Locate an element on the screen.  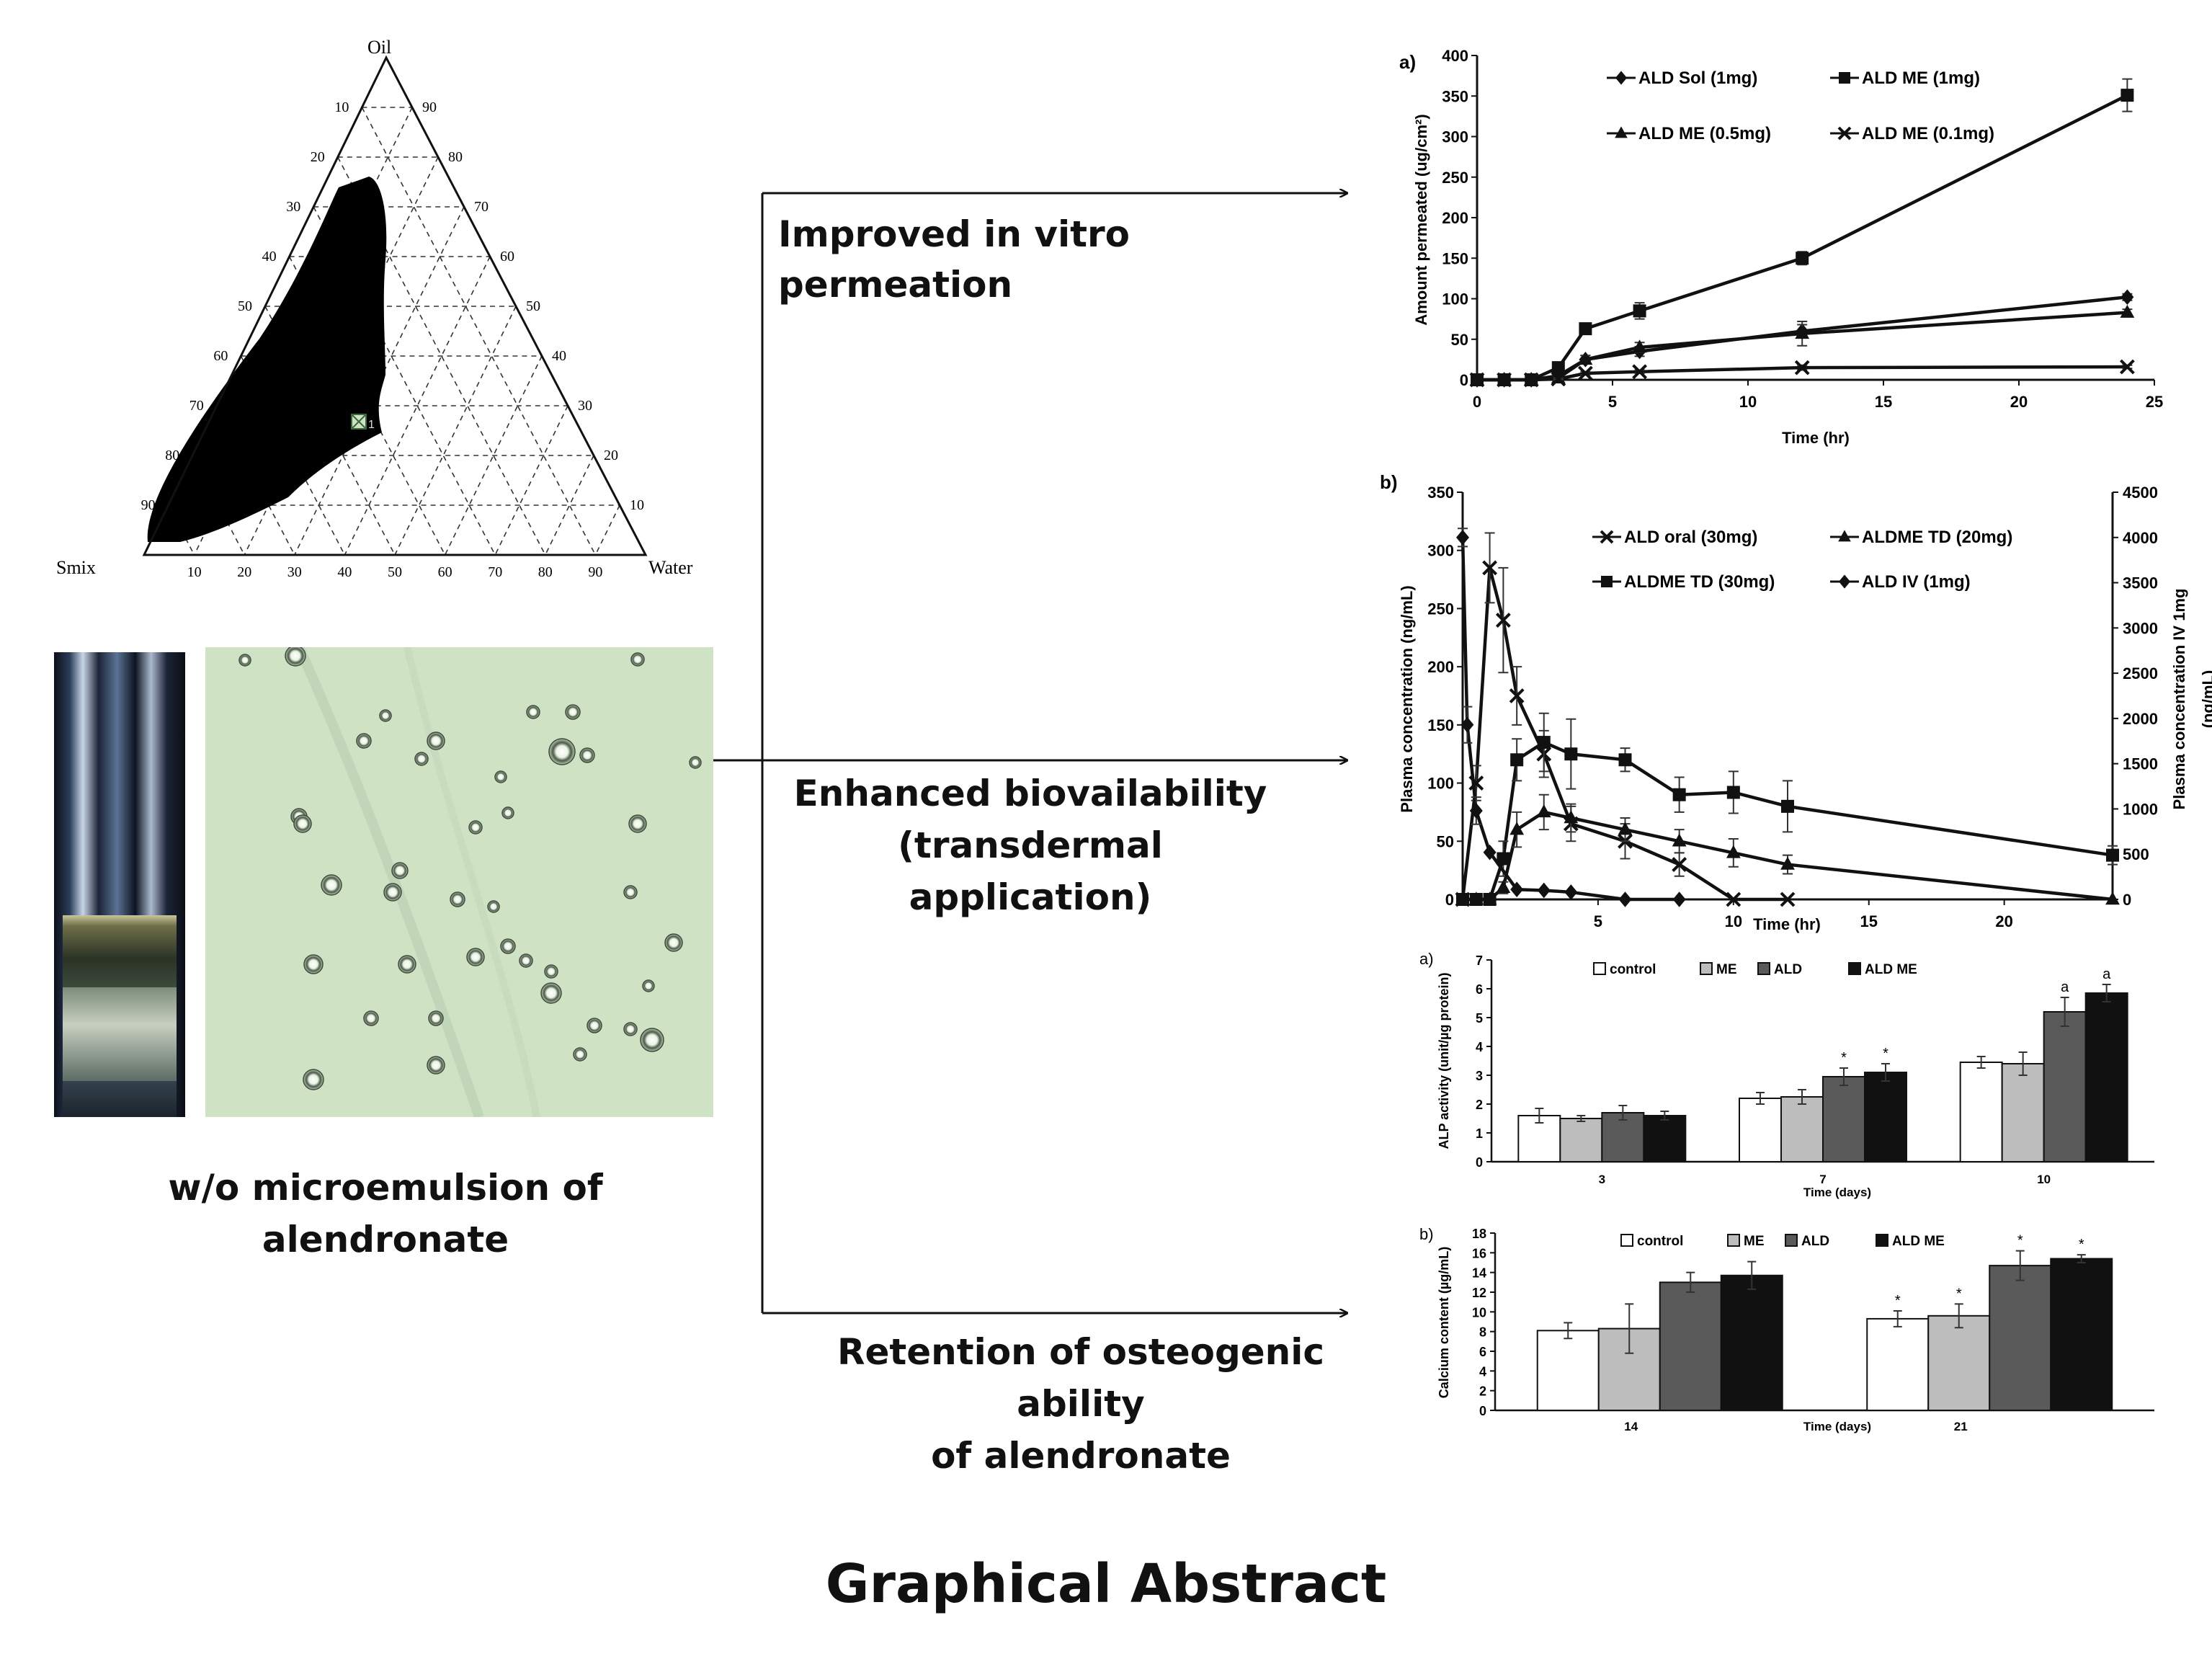
y-tick-label: 8 is located at coordinates (1482, 1332).